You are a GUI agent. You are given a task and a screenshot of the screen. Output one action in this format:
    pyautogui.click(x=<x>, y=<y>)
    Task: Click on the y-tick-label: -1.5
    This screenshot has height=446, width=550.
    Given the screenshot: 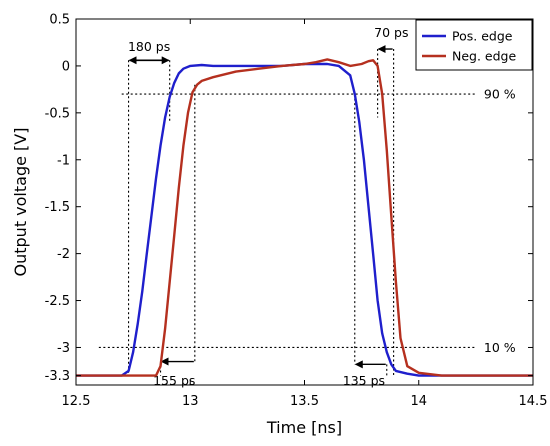 What is the action you would take?
    pyautogui.click(x=57, y=207)
    